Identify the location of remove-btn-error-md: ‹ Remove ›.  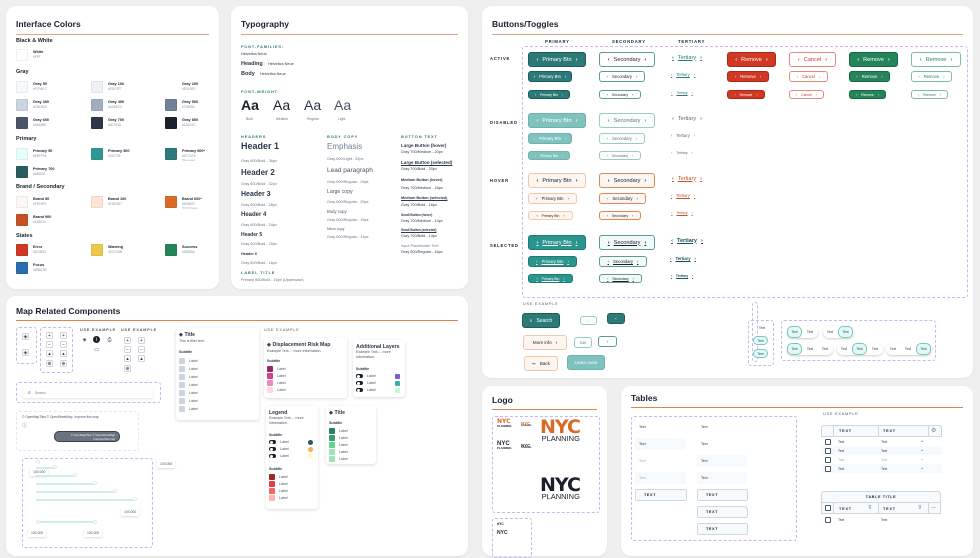
(748, 76).